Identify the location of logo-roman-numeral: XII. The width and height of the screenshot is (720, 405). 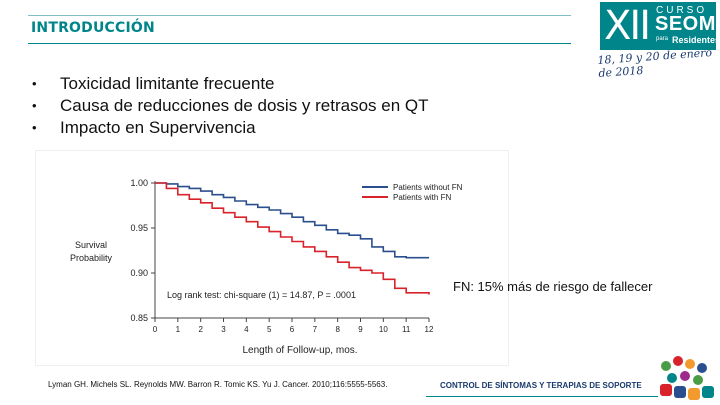
(627, 26).